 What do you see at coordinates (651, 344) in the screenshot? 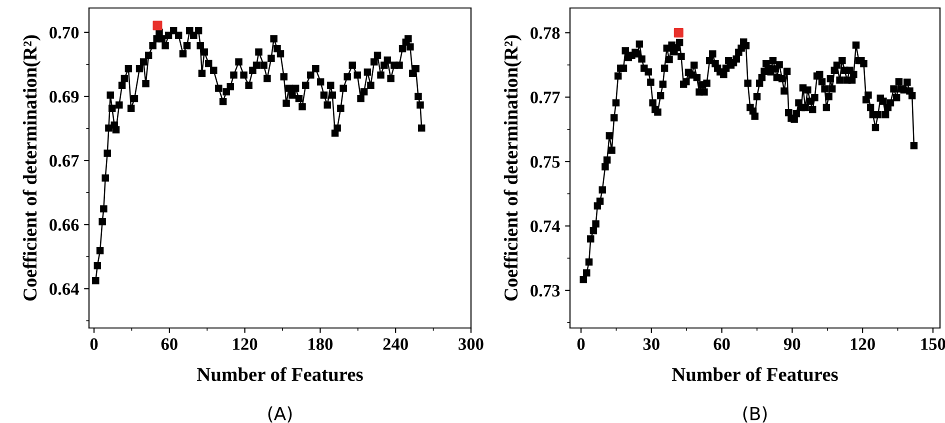
I see `x-tick-label: 30` at bounding box center [651, 344].